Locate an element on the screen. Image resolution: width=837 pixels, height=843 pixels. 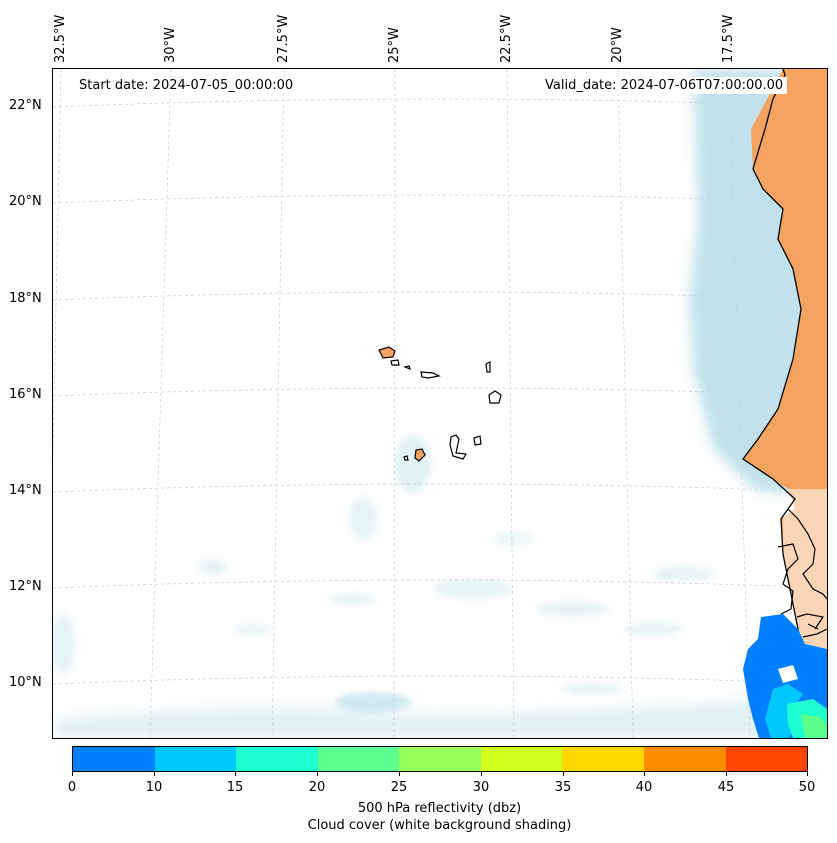
colorbar-tick-label: 30 is located at coordinates (481, 787).